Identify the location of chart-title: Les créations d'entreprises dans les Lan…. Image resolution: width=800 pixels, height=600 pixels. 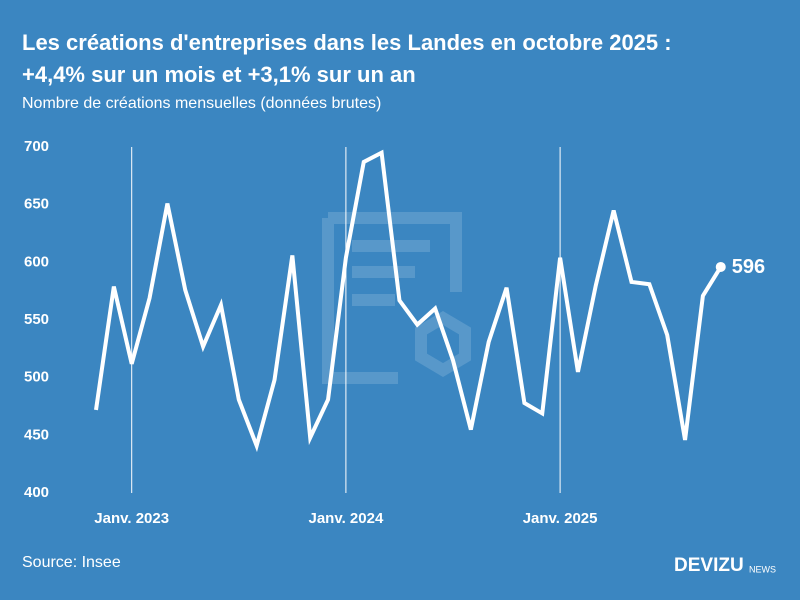
(347, 42).